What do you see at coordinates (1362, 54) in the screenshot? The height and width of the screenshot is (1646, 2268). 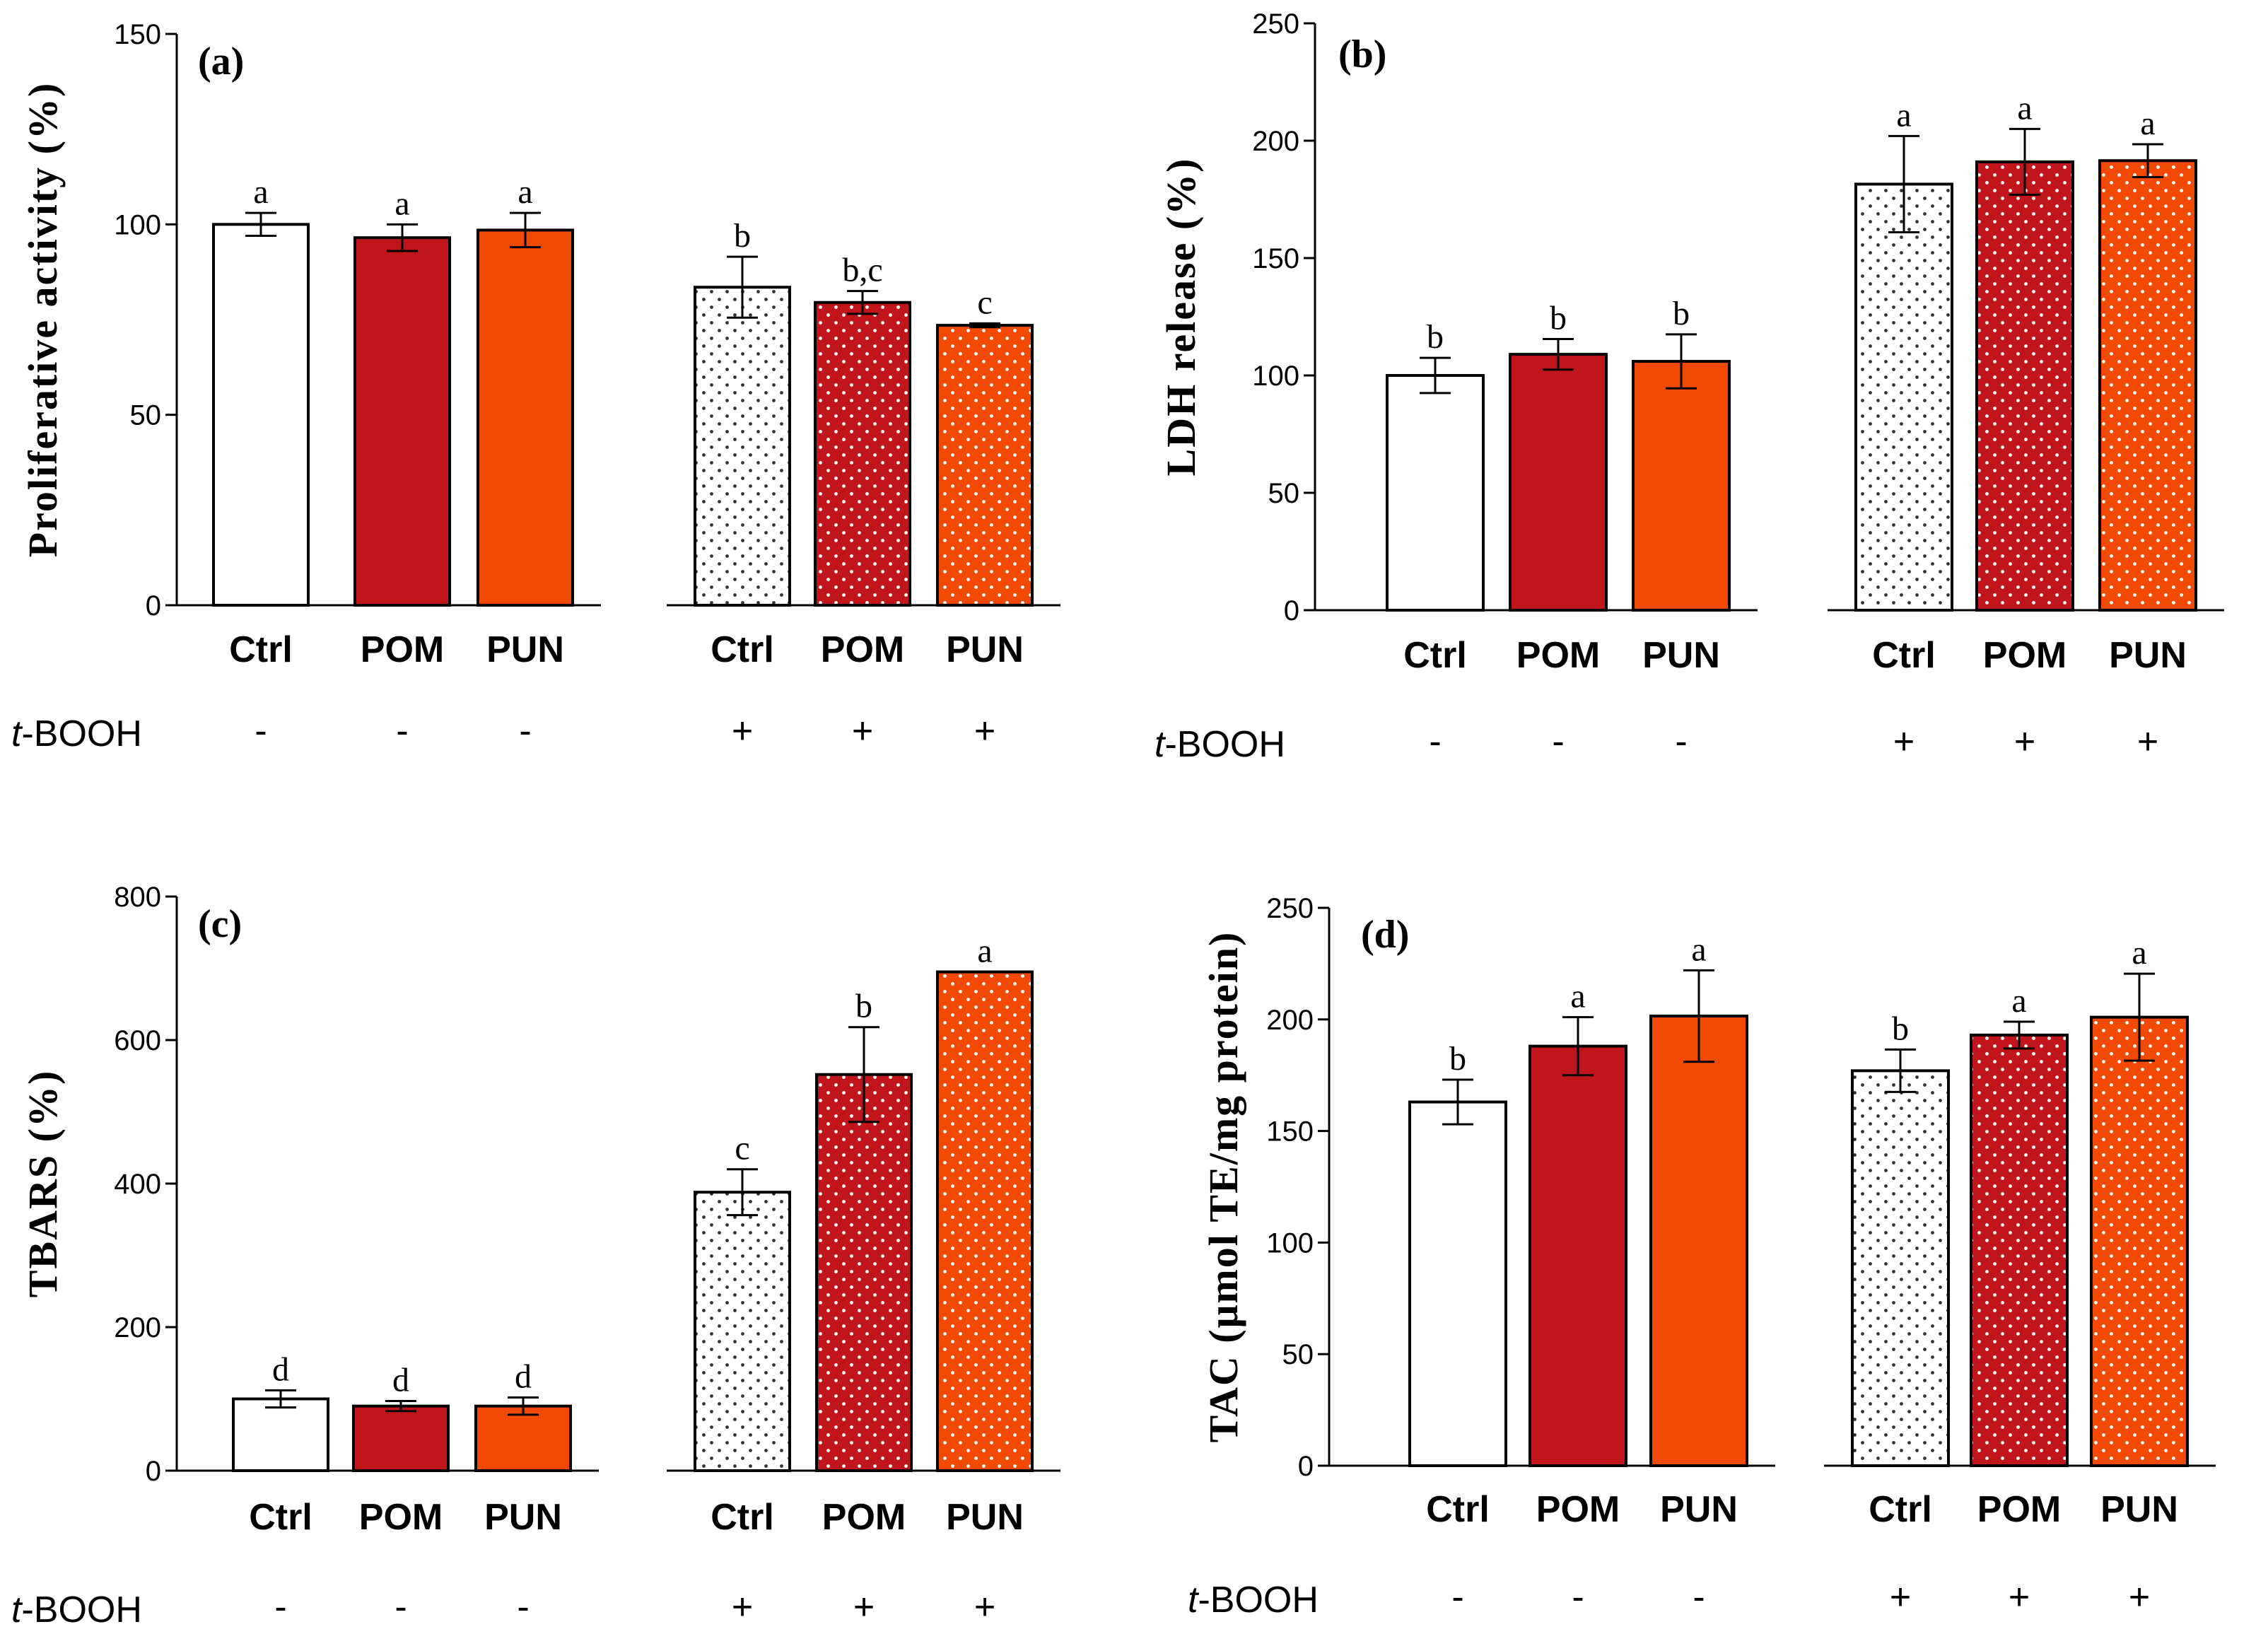 I see `panel-label: (b)` at bounding box center [1362, 54].